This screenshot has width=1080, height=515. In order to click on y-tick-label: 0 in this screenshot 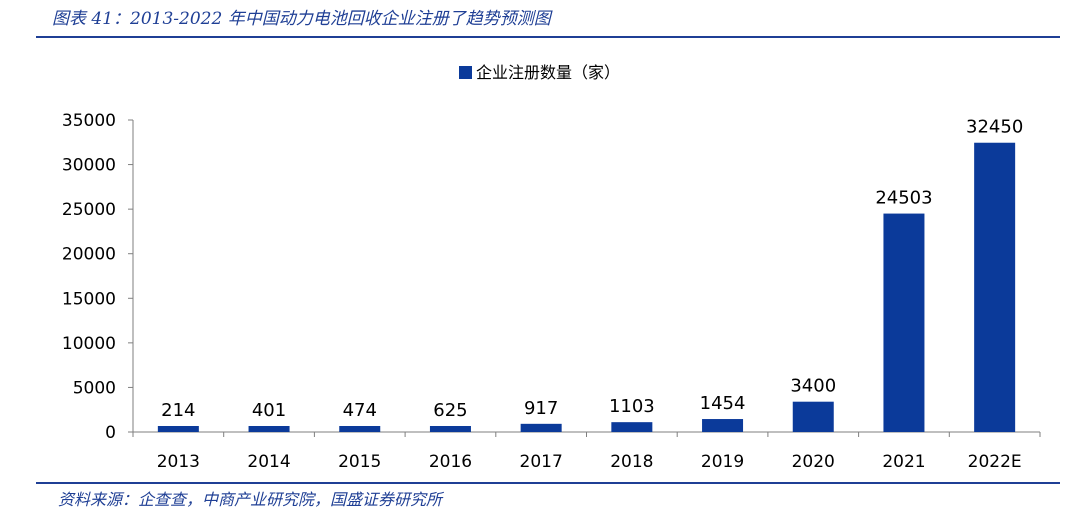, I will do `click(110, 433)`.